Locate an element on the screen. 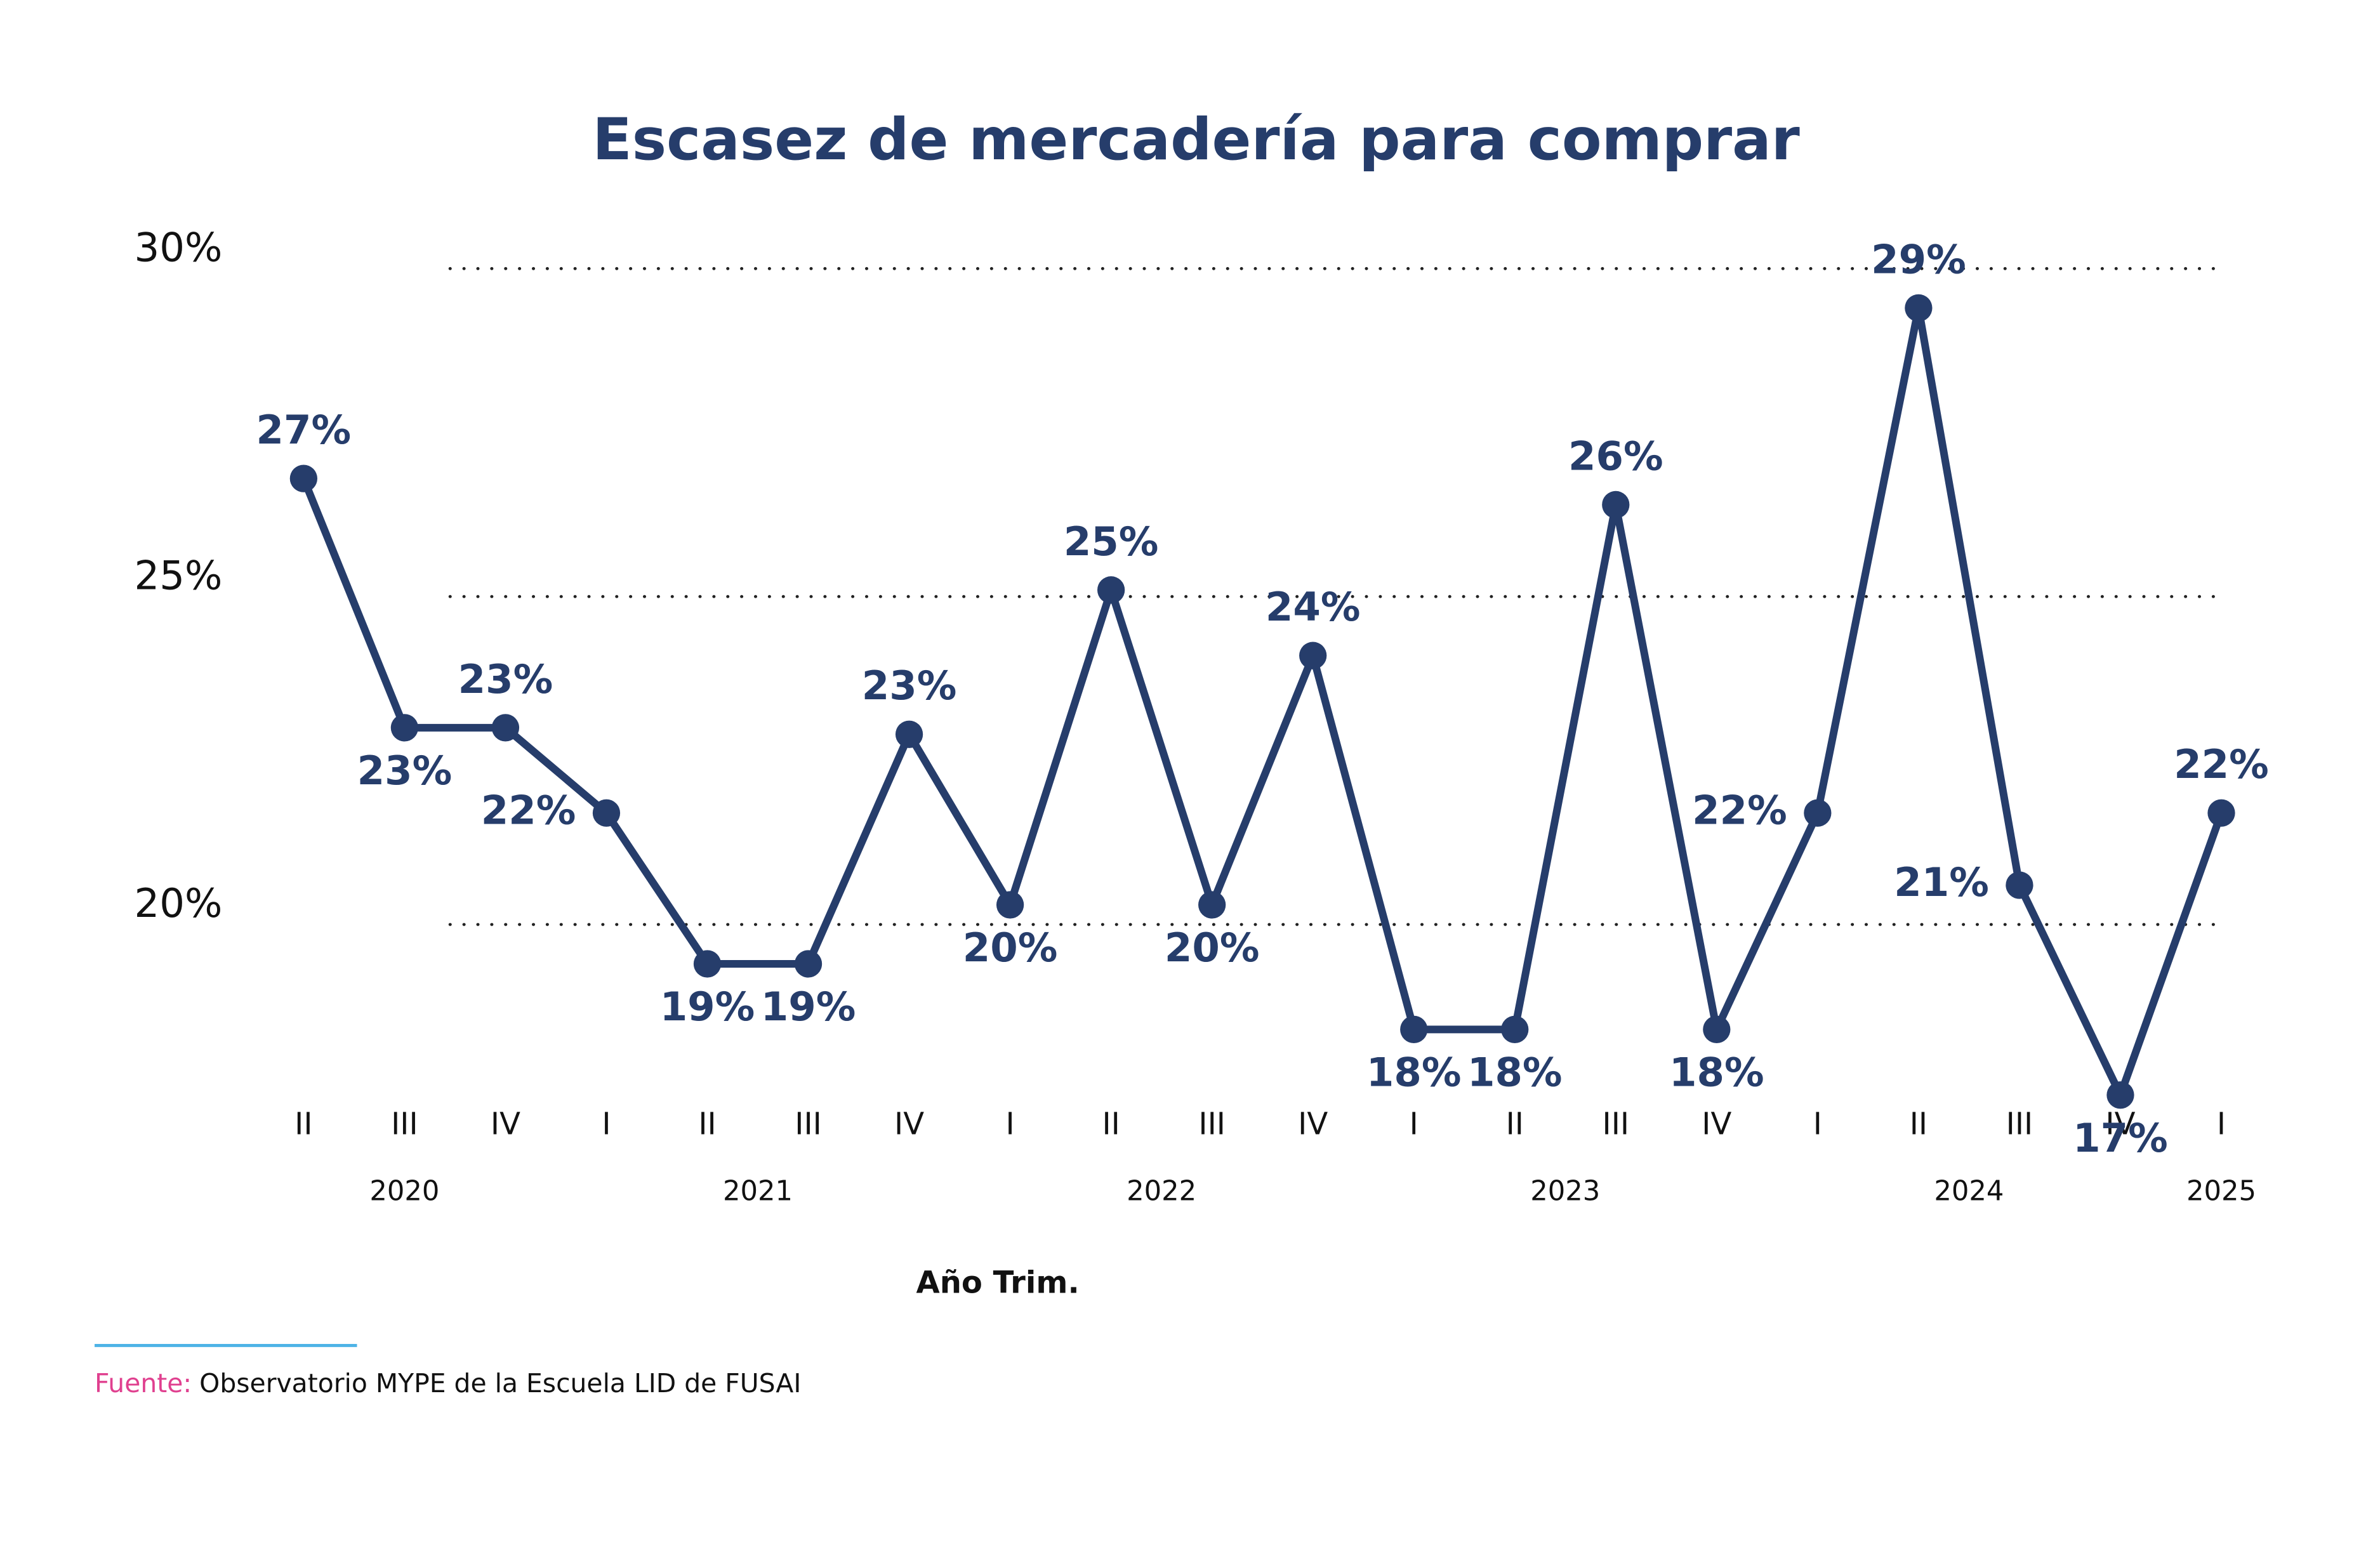 Image resolution: width=2380 pixels, height=1547 pixels. data-label: 24% is located at coordinates (1313, 607).